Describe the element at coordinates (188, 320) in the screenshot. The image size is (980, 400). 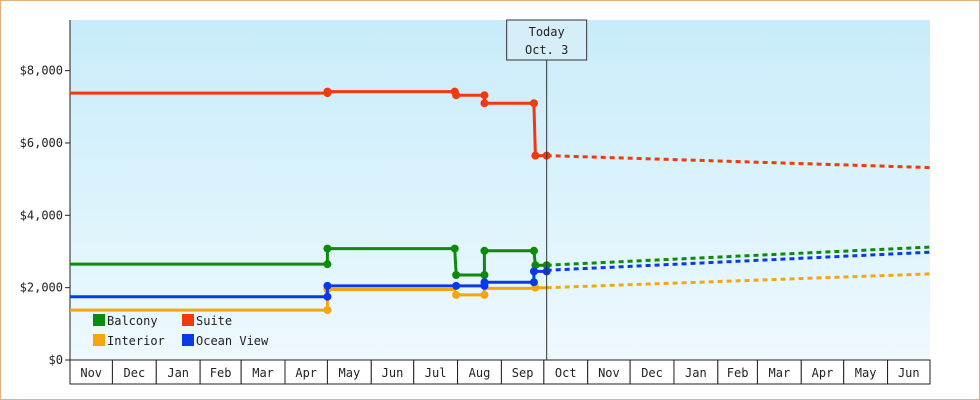
I see `legend-swatch-suite` at that location.